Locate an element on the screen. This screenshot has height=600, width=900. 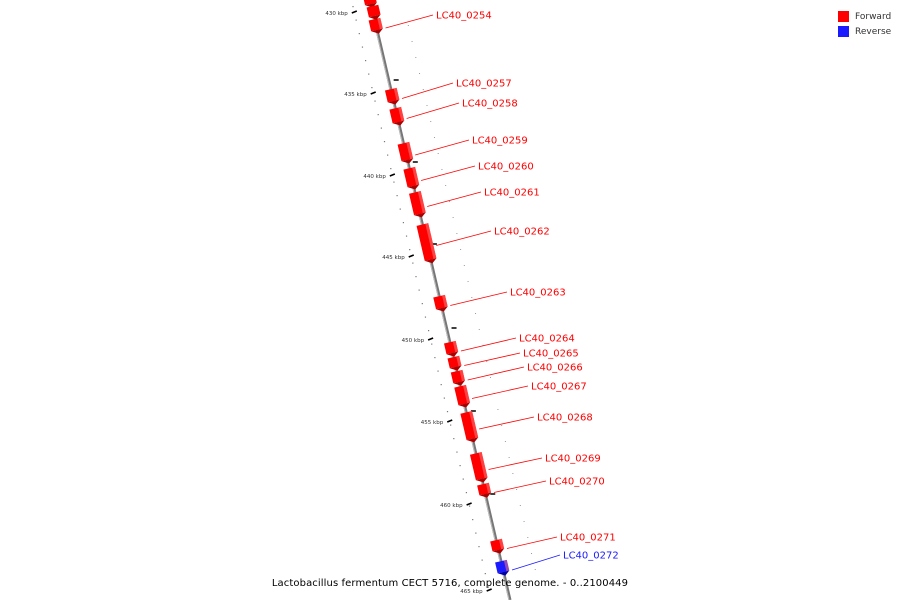
gene-label: LC40_0272 is located at coordinates (591, 556).